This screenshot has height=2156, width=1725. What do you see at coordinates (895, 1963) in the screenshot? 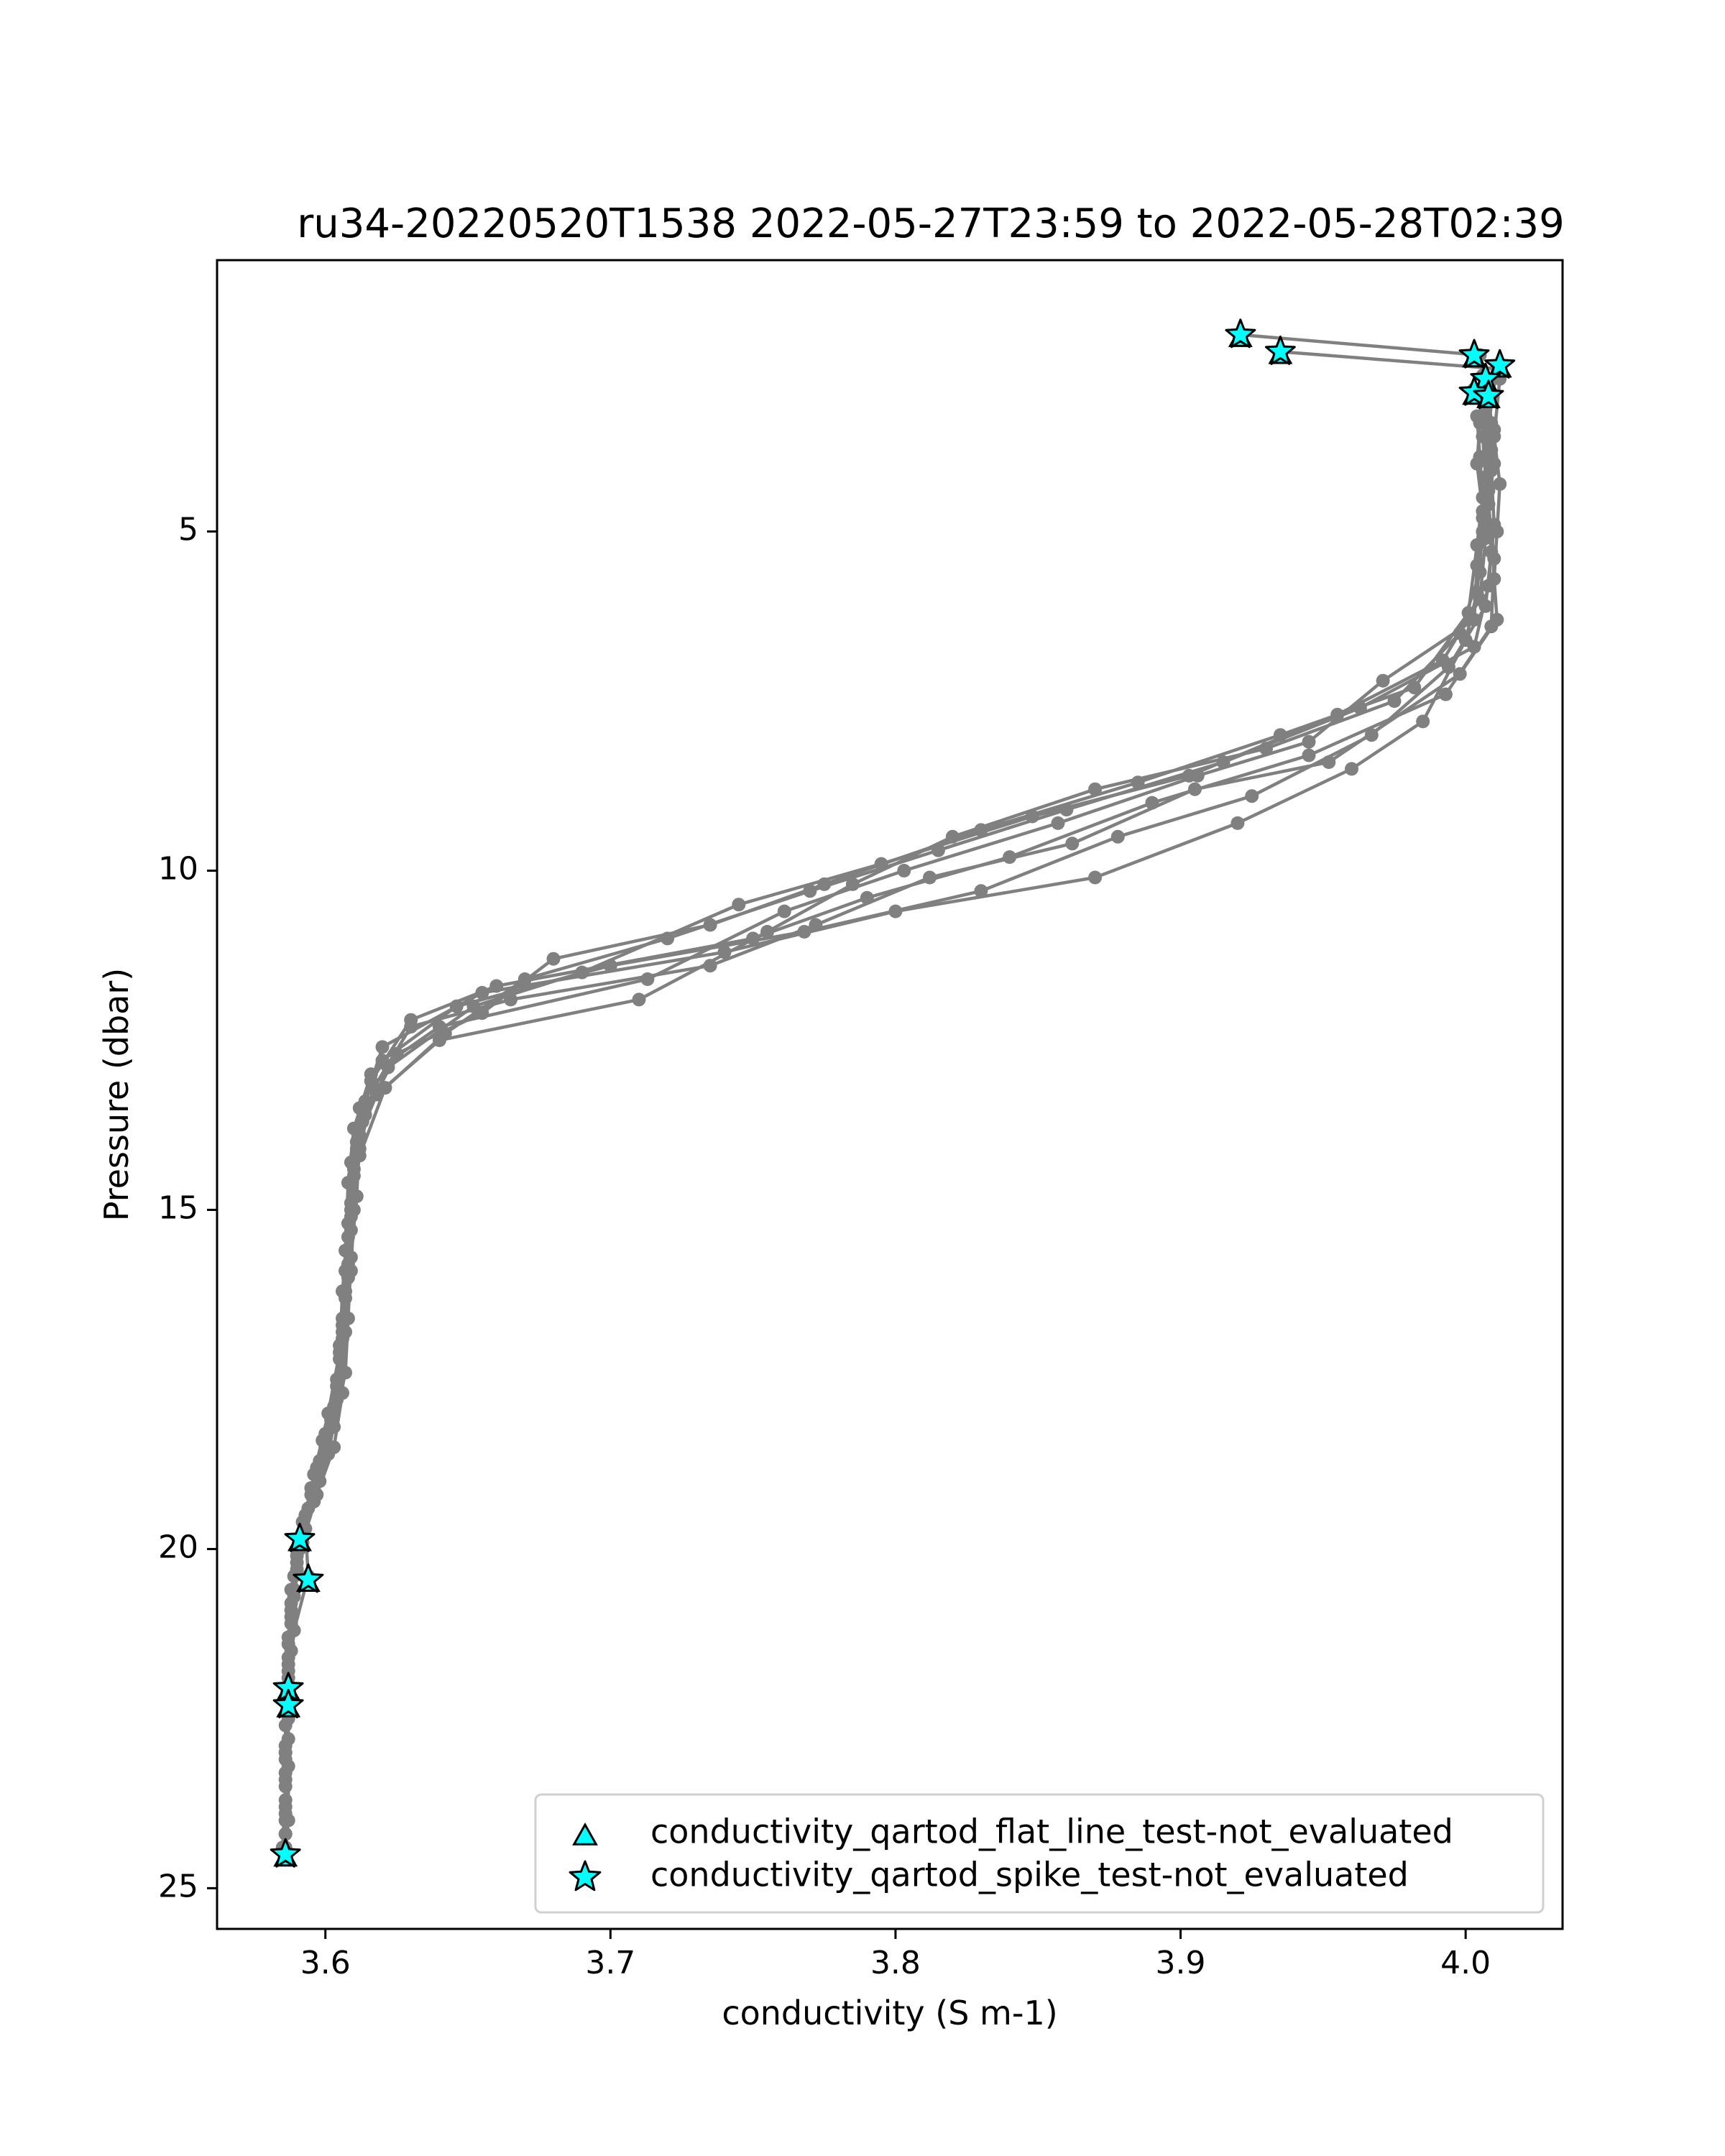
I see `x-tick-label: 3.8` at bounding box center [895, 1963].